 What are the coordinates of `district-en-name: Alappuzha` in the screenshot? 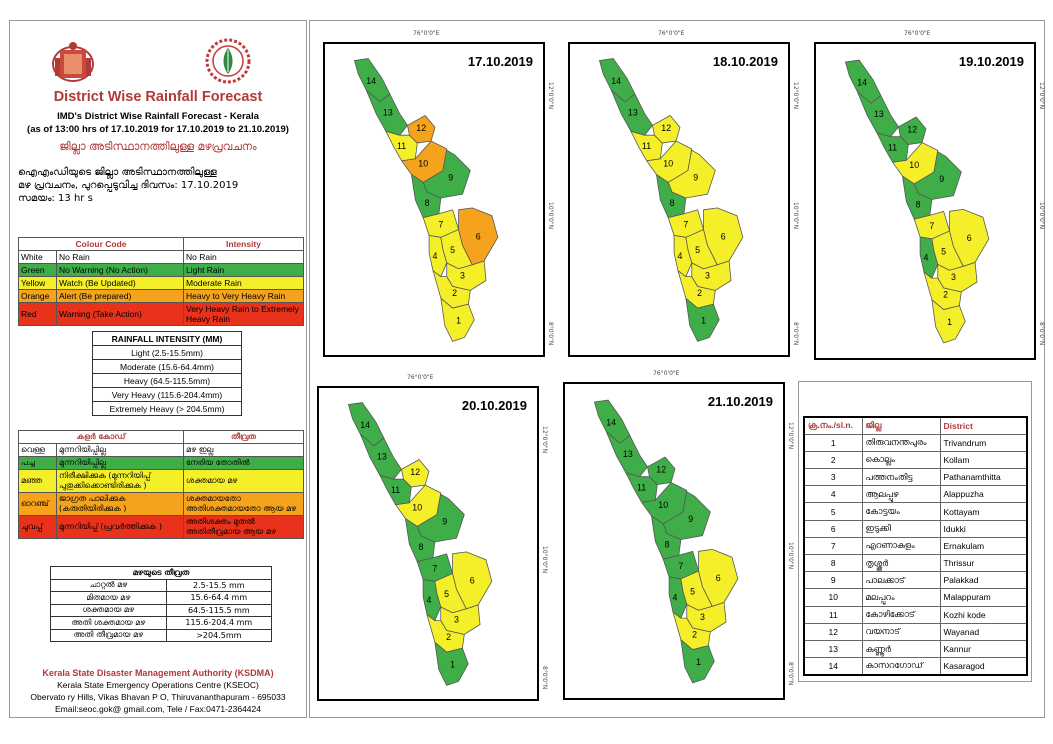 It's located at (983, 494).